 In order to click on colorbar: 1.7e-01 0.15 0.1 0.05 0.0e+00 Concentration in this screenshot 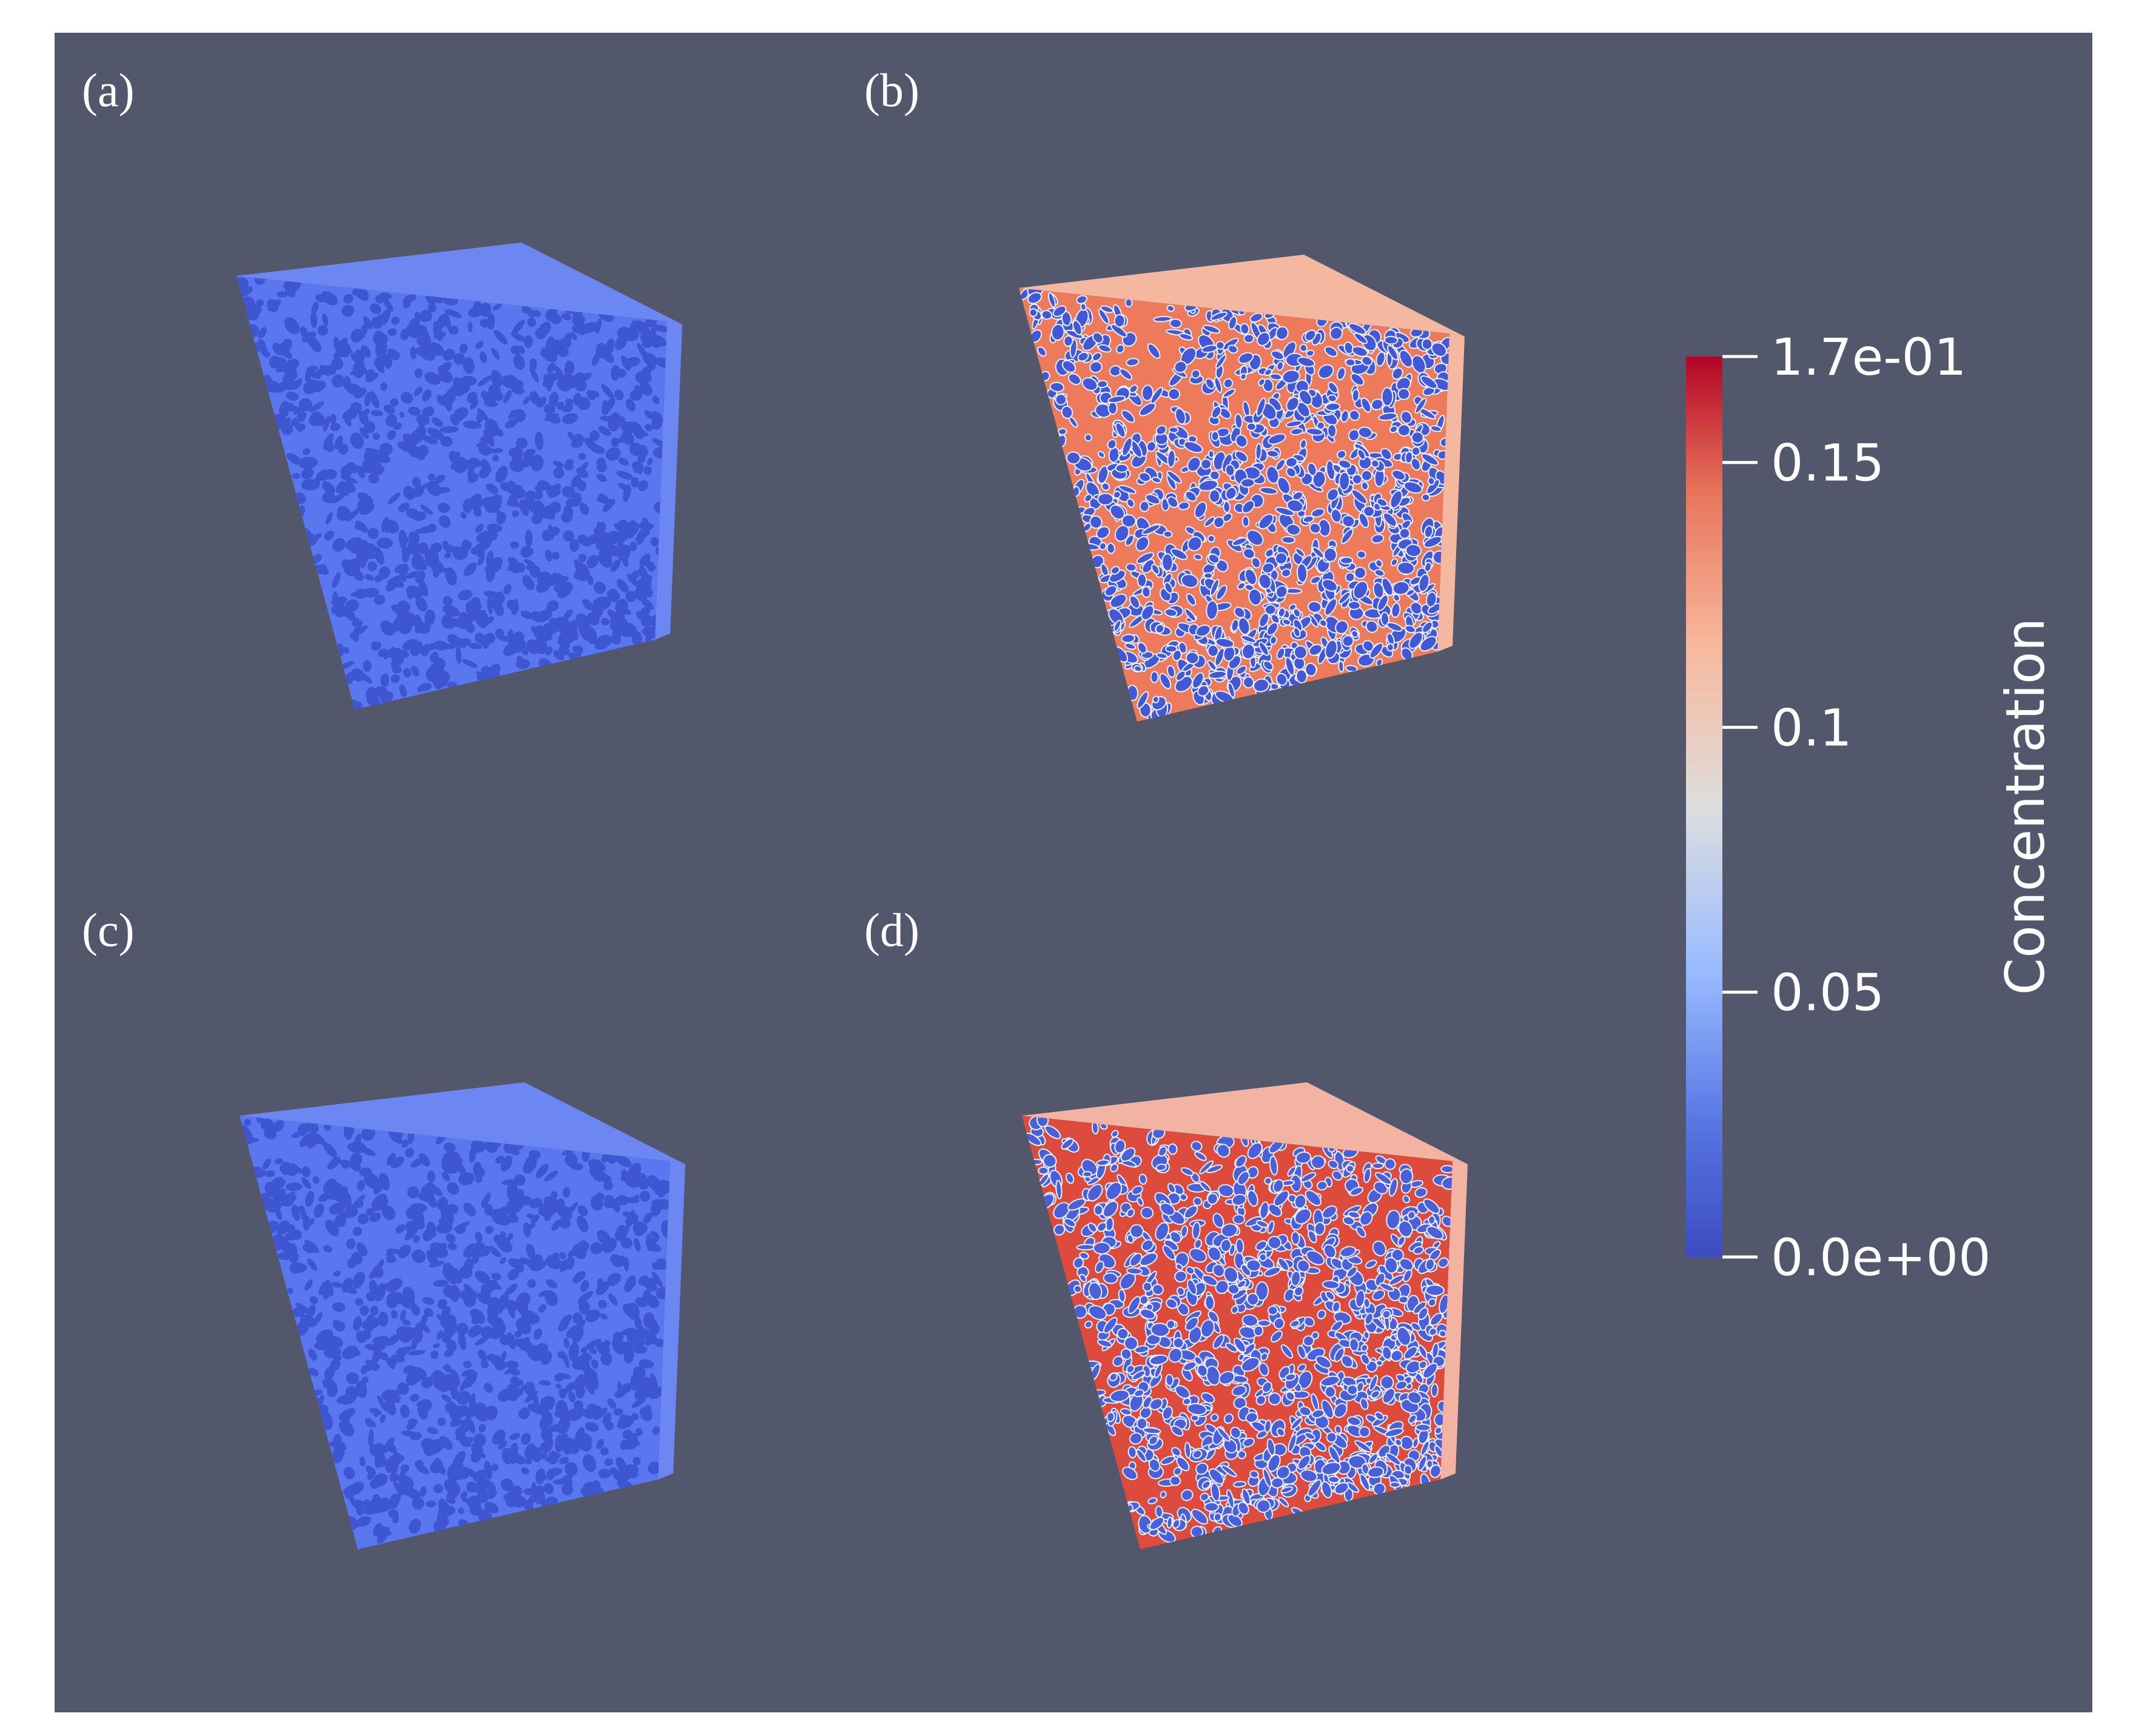, I will do `click(1871, 807)`.